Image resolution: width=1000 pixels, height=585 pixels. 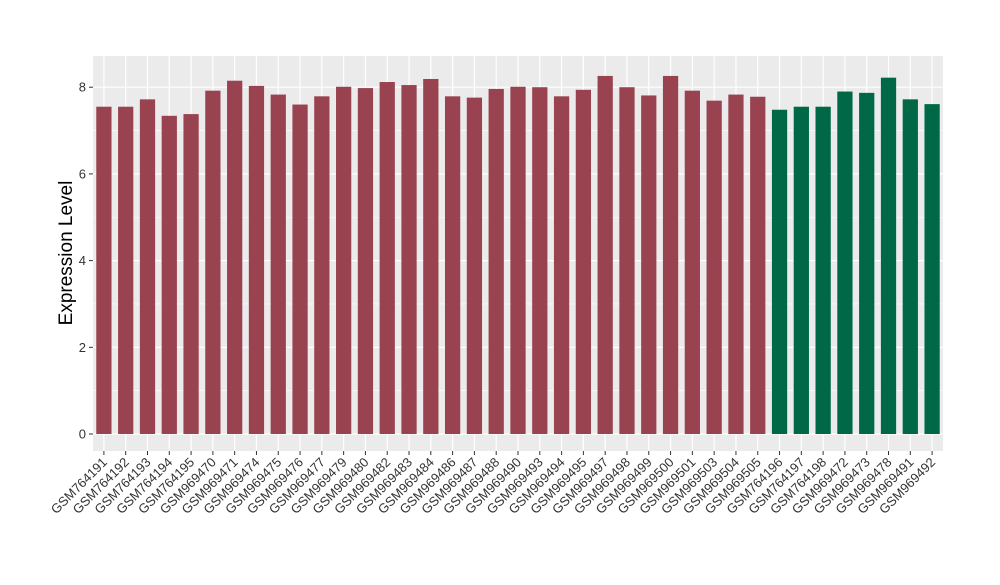 I want to click on bar-GSM969479, so click(x=344, y=260).